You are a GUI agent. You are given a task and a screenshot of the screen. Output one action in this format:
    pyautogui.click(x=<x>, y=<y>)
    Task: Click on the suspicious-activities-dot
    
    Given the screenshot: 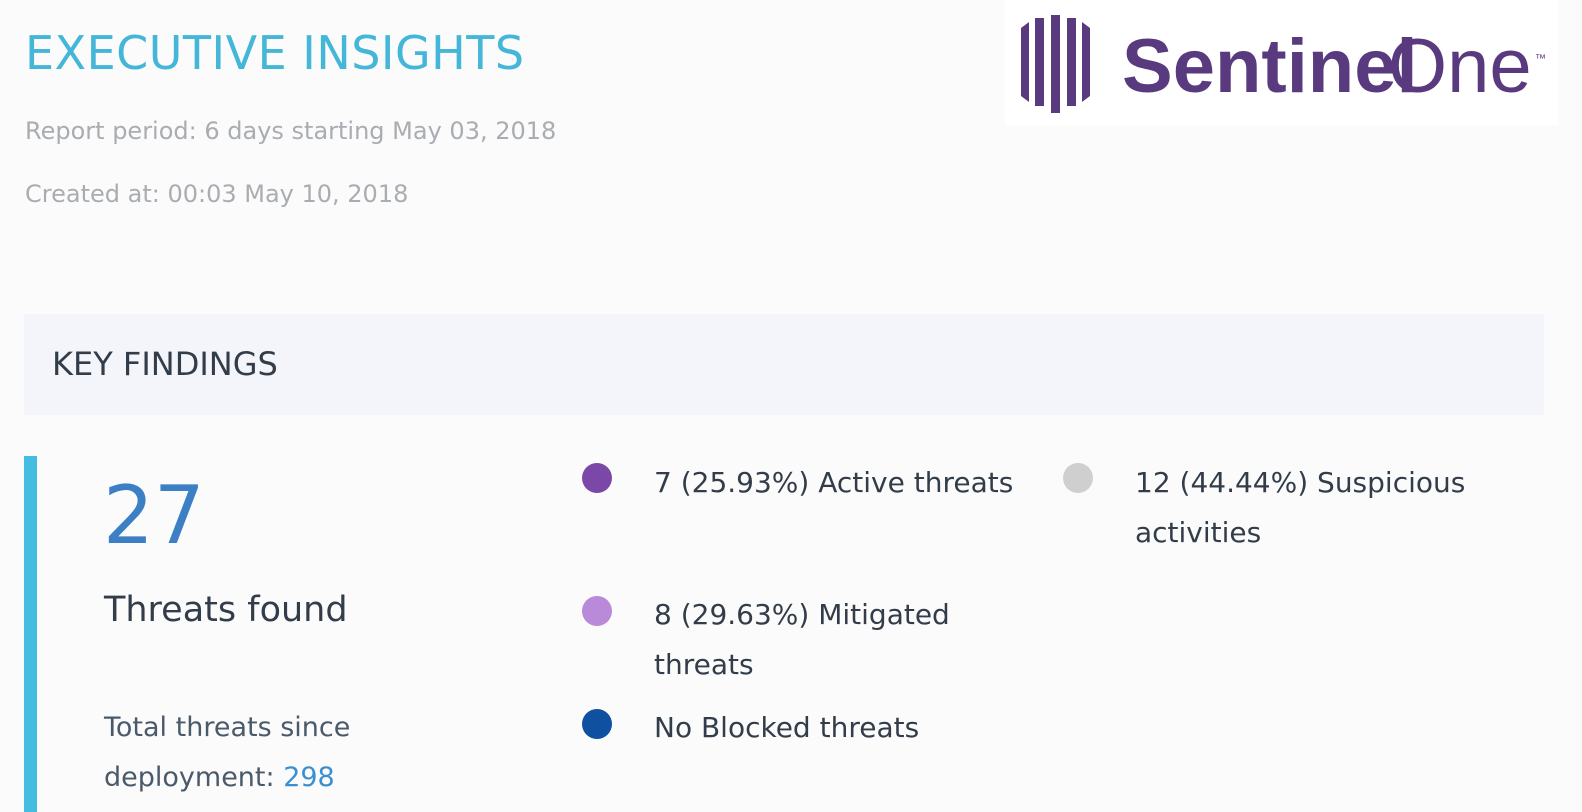 What is the action you would take?
    pyautogui.click(x=1078, y=478)
    